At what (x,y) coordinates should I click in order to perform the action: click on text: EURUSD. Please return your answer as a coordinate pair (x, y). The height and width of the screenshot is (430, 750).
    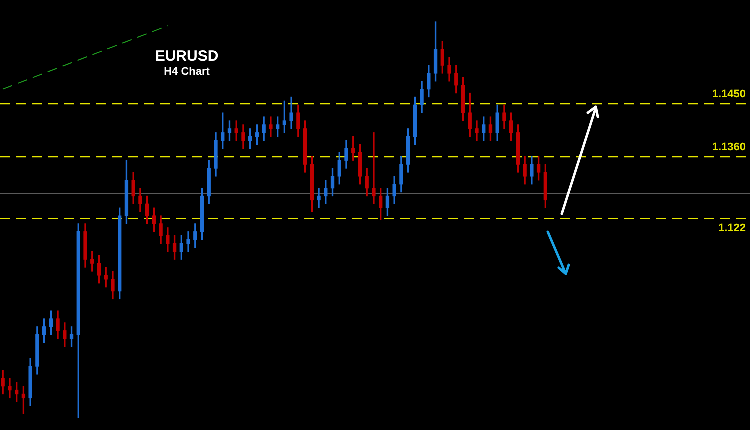
    Looking at the image, I should click on (187, 56).